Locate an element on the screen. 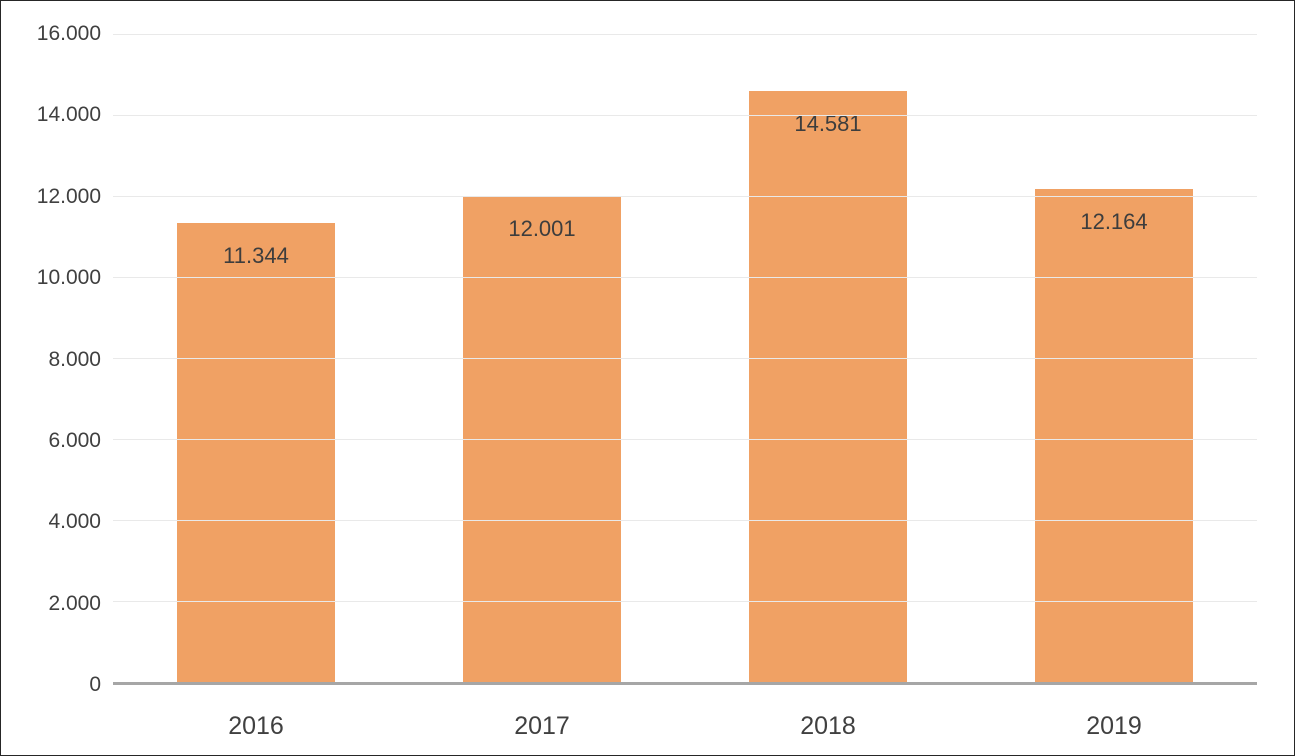 The image size is (1295, 756). bar-value-label: 11.344 is located at coordinates (256, 255).